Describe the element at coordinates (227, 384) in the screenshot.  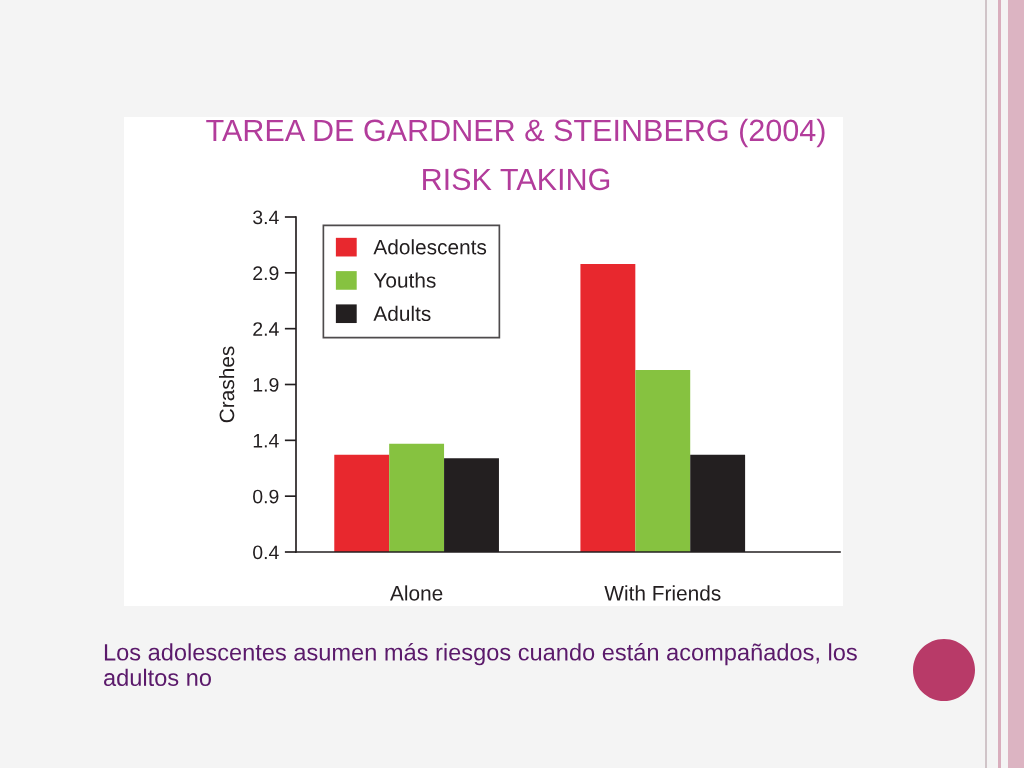
I see `y-axis-title: Crashes` at that location.